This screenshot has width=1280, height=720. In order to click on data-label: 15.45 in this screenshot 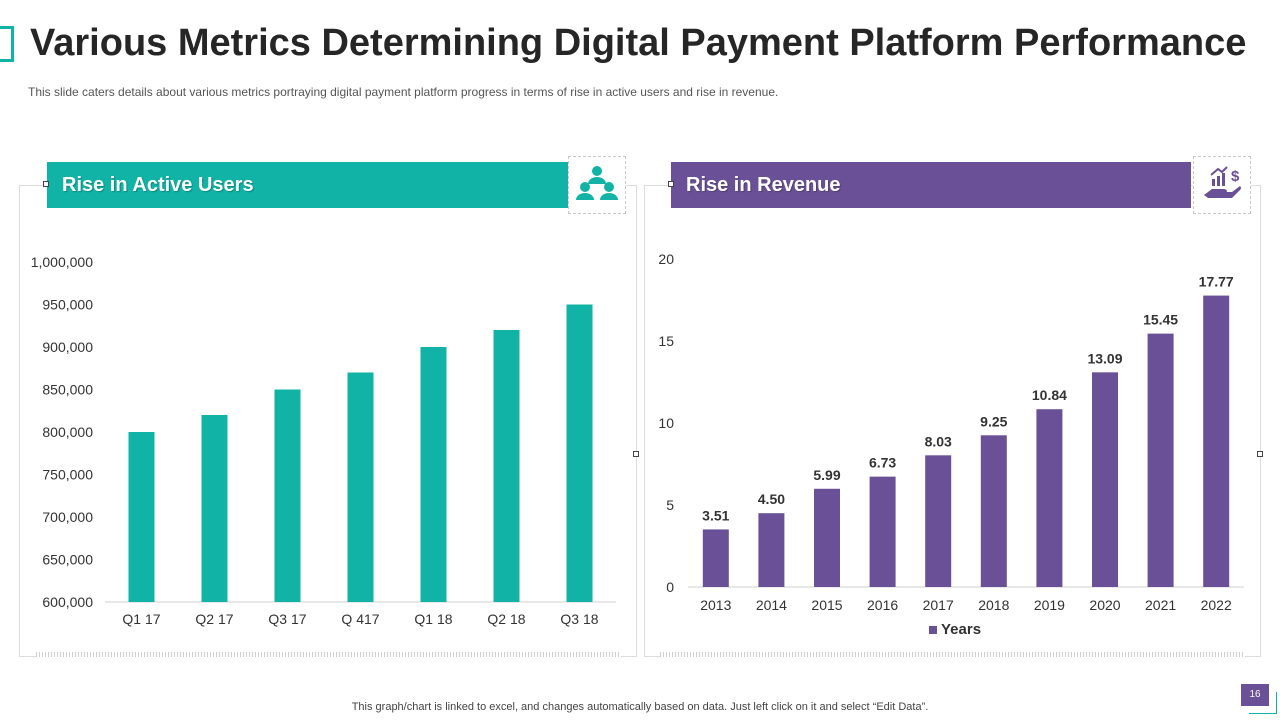, I will do `click(1160, 320)`.